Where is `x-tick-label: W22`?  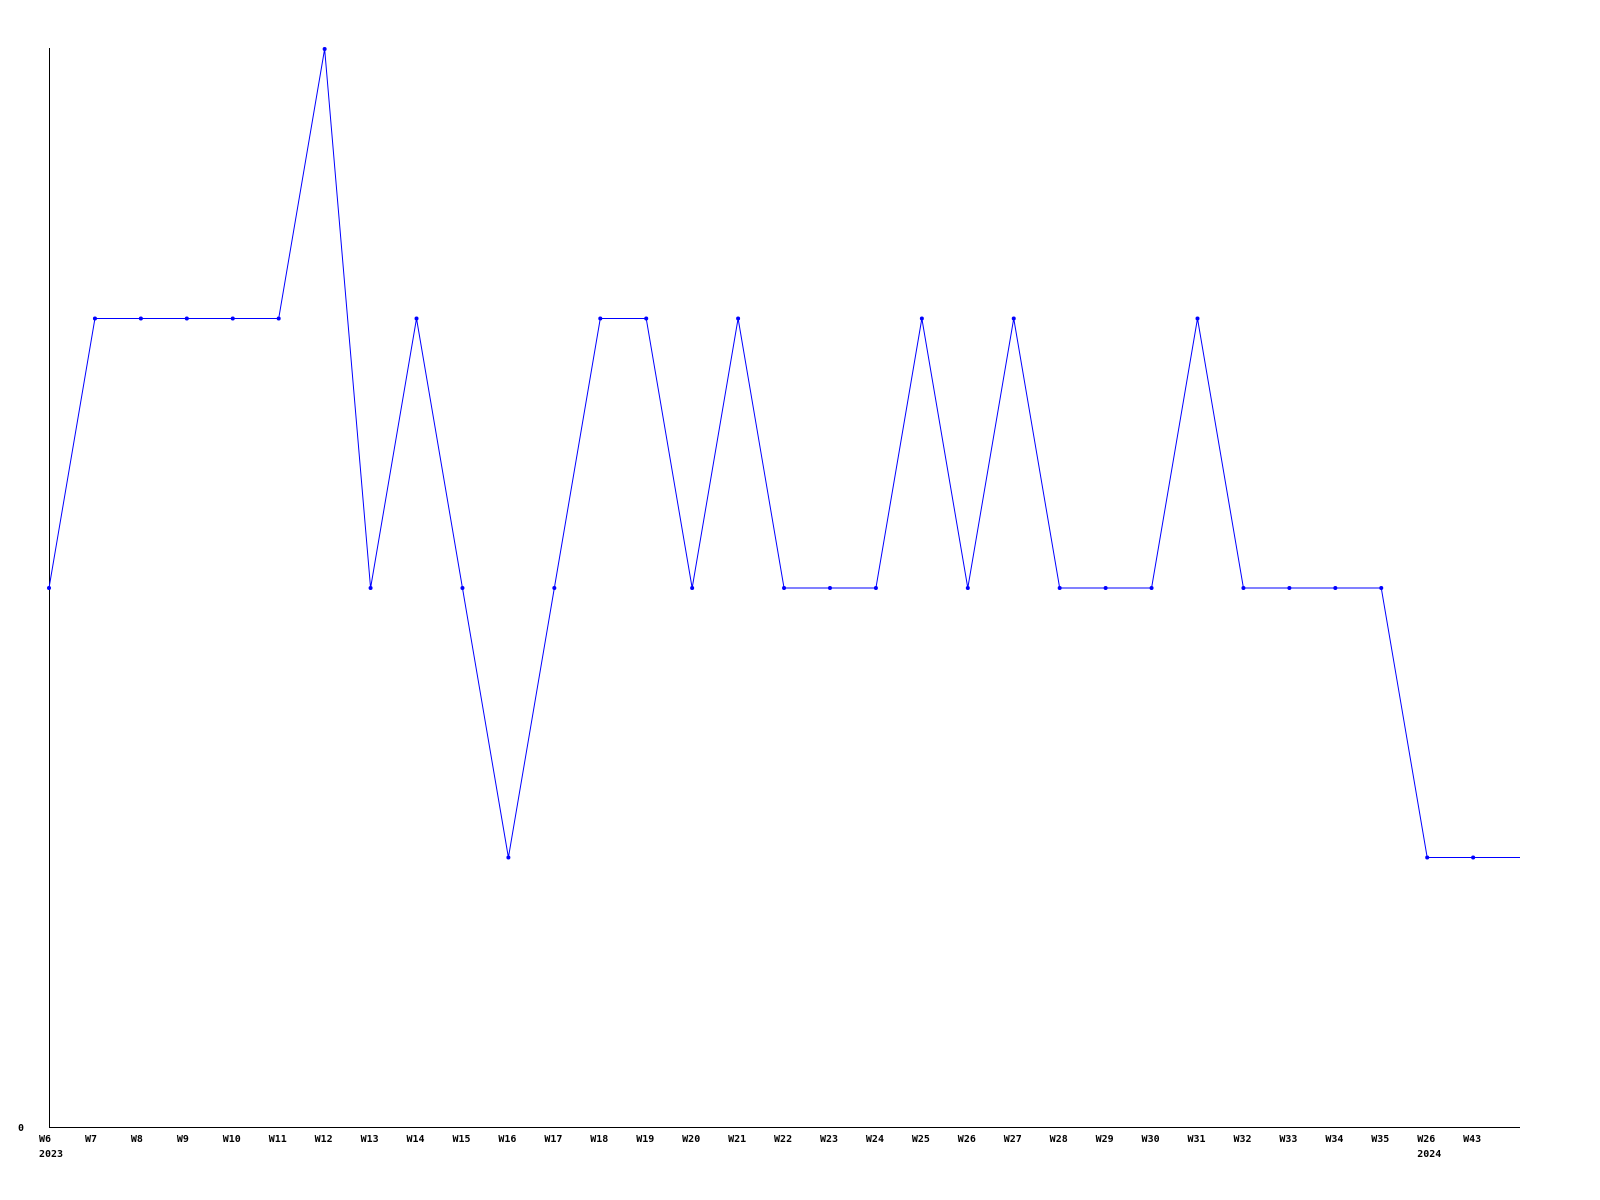 x-tick-label: W22 is located at coordinates (783, 1139).